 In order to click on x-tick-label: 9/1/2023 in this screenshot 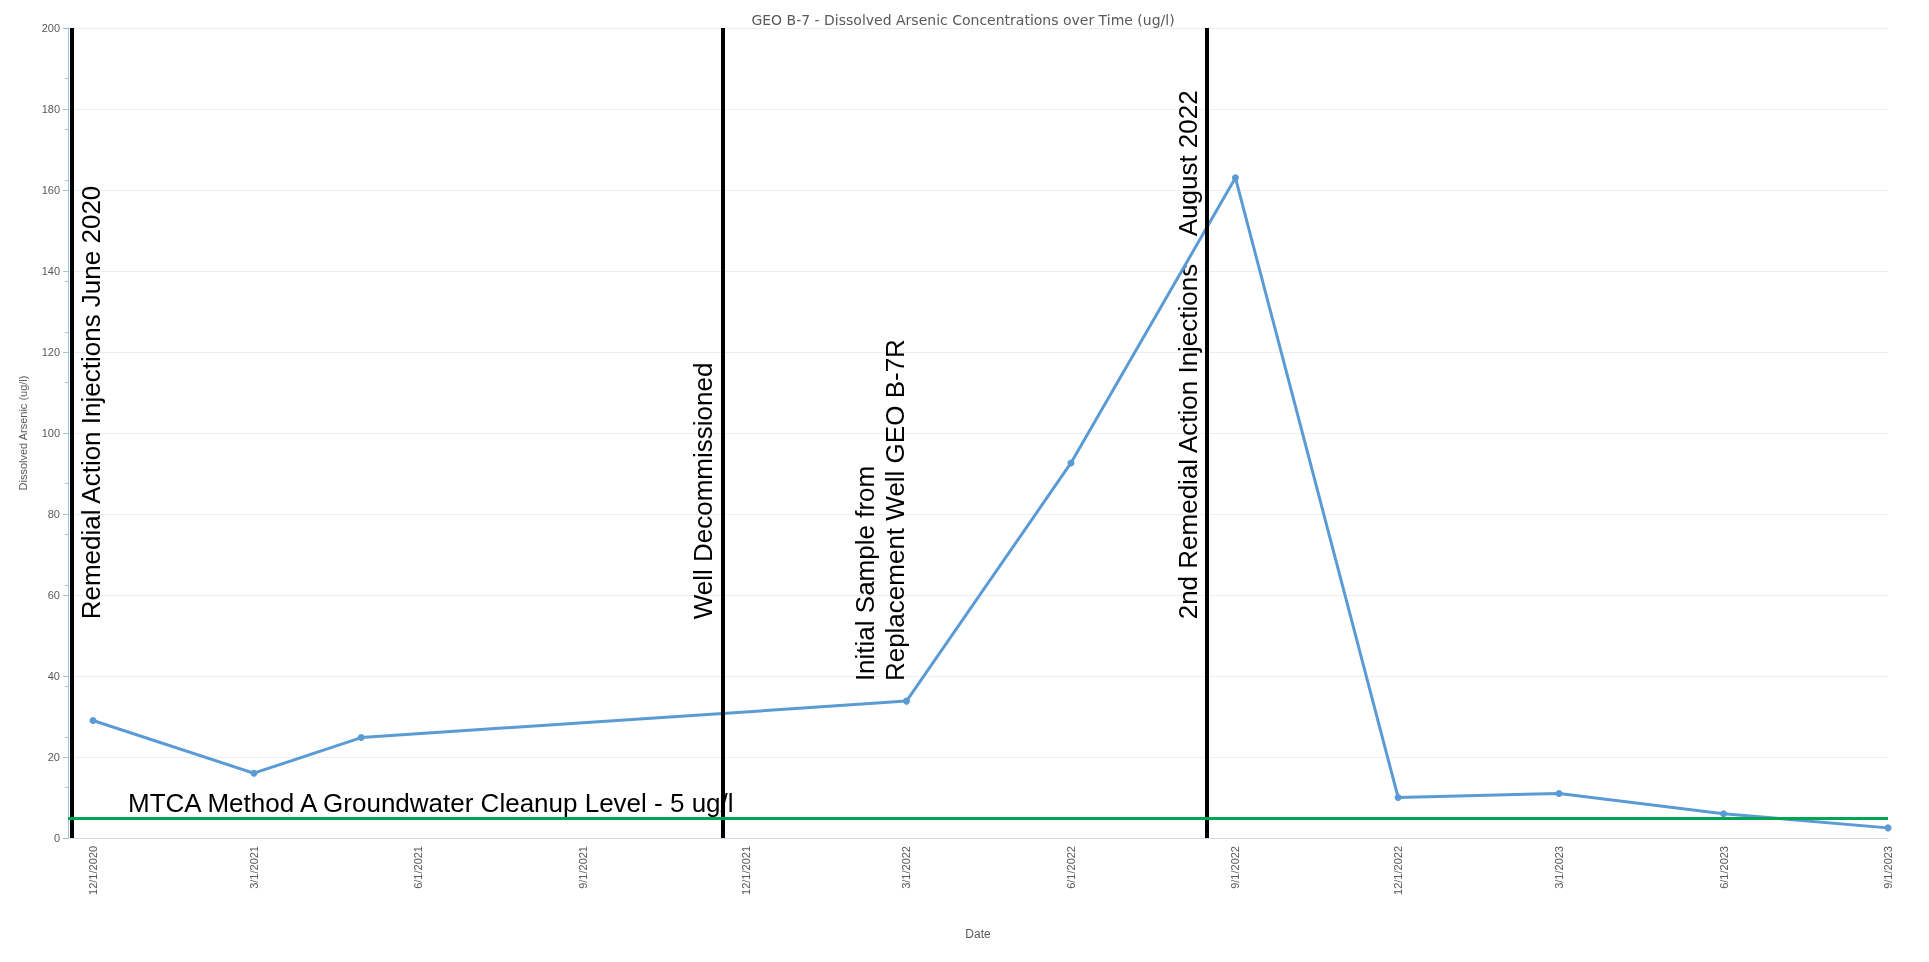, I will do `click(1888, 867)`.